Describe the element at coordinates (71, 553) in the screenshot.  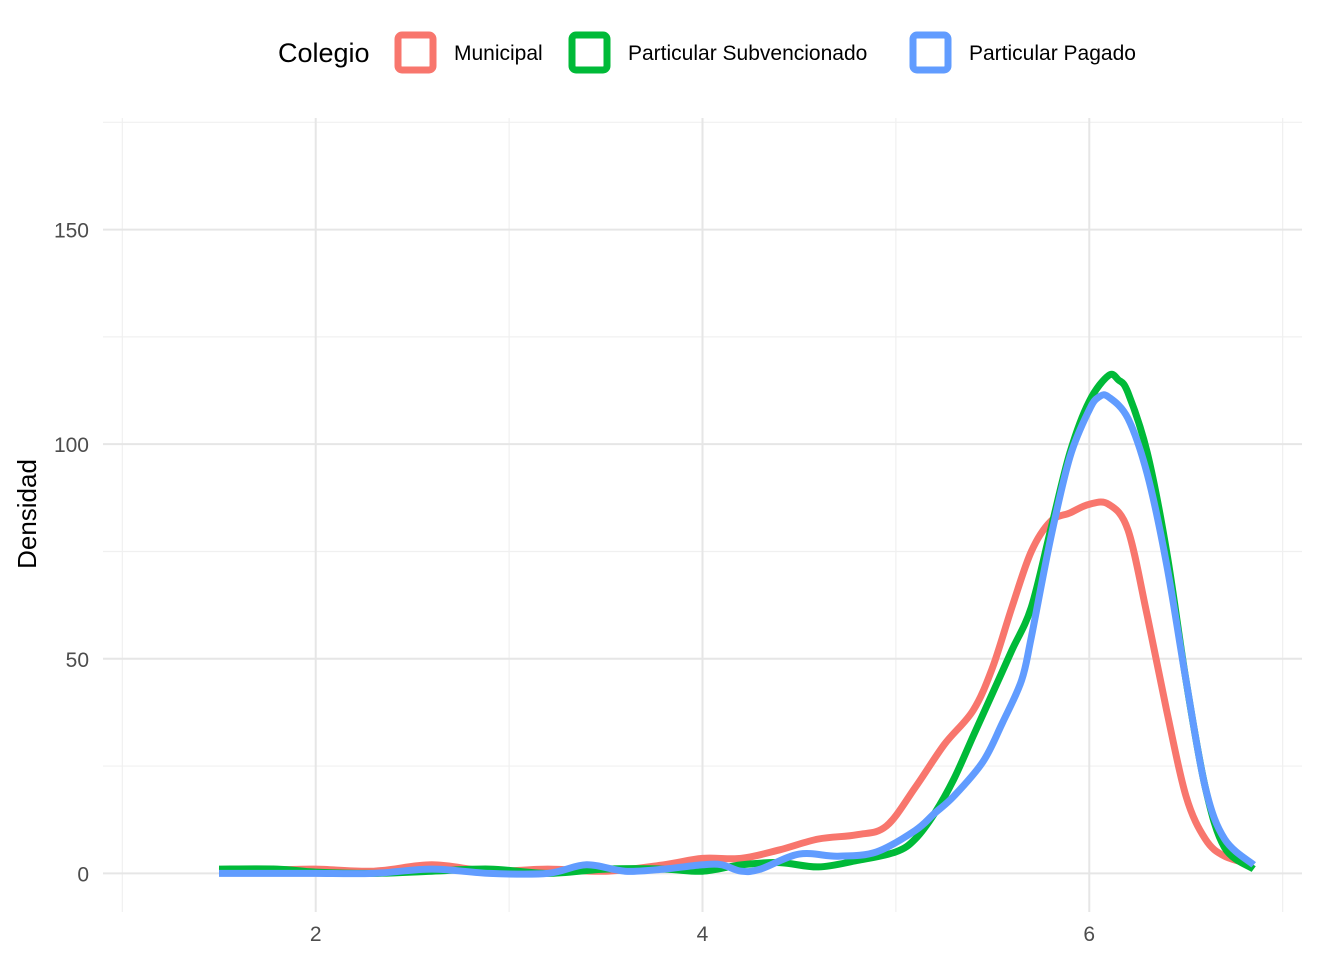
I see `y-tick-labels: 0 50 100 150` at that location.